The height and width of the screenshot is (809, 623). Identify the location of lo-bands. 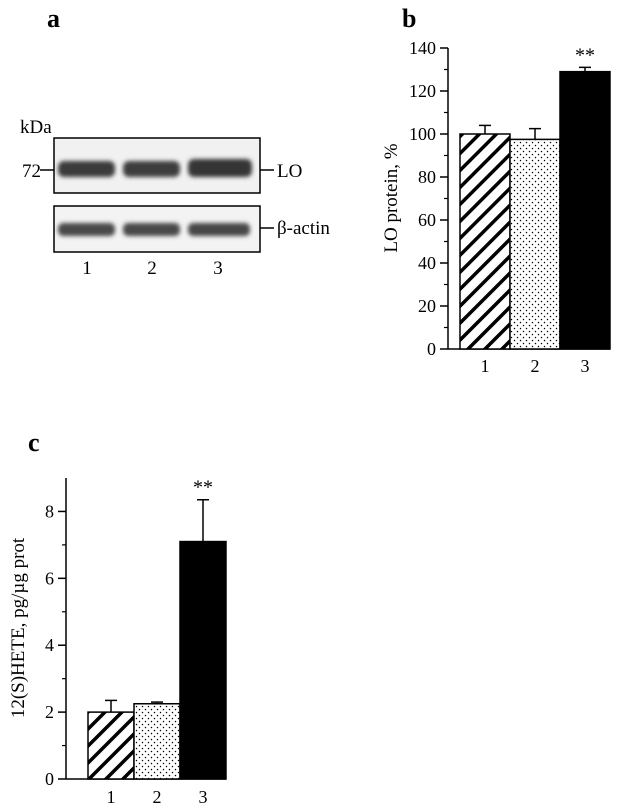
(155, 168).